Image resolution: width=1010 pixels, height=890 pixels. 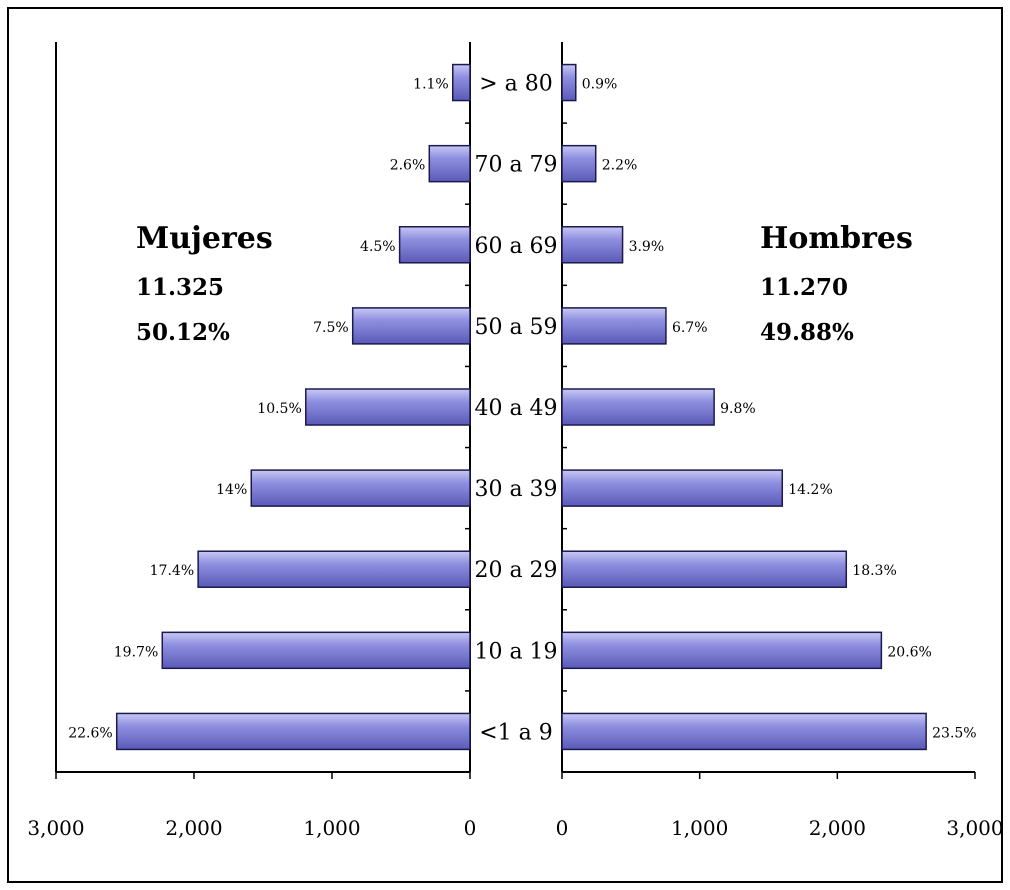 I want to click on men-x-tick-label: 1,000, so click(x=699, y=828).